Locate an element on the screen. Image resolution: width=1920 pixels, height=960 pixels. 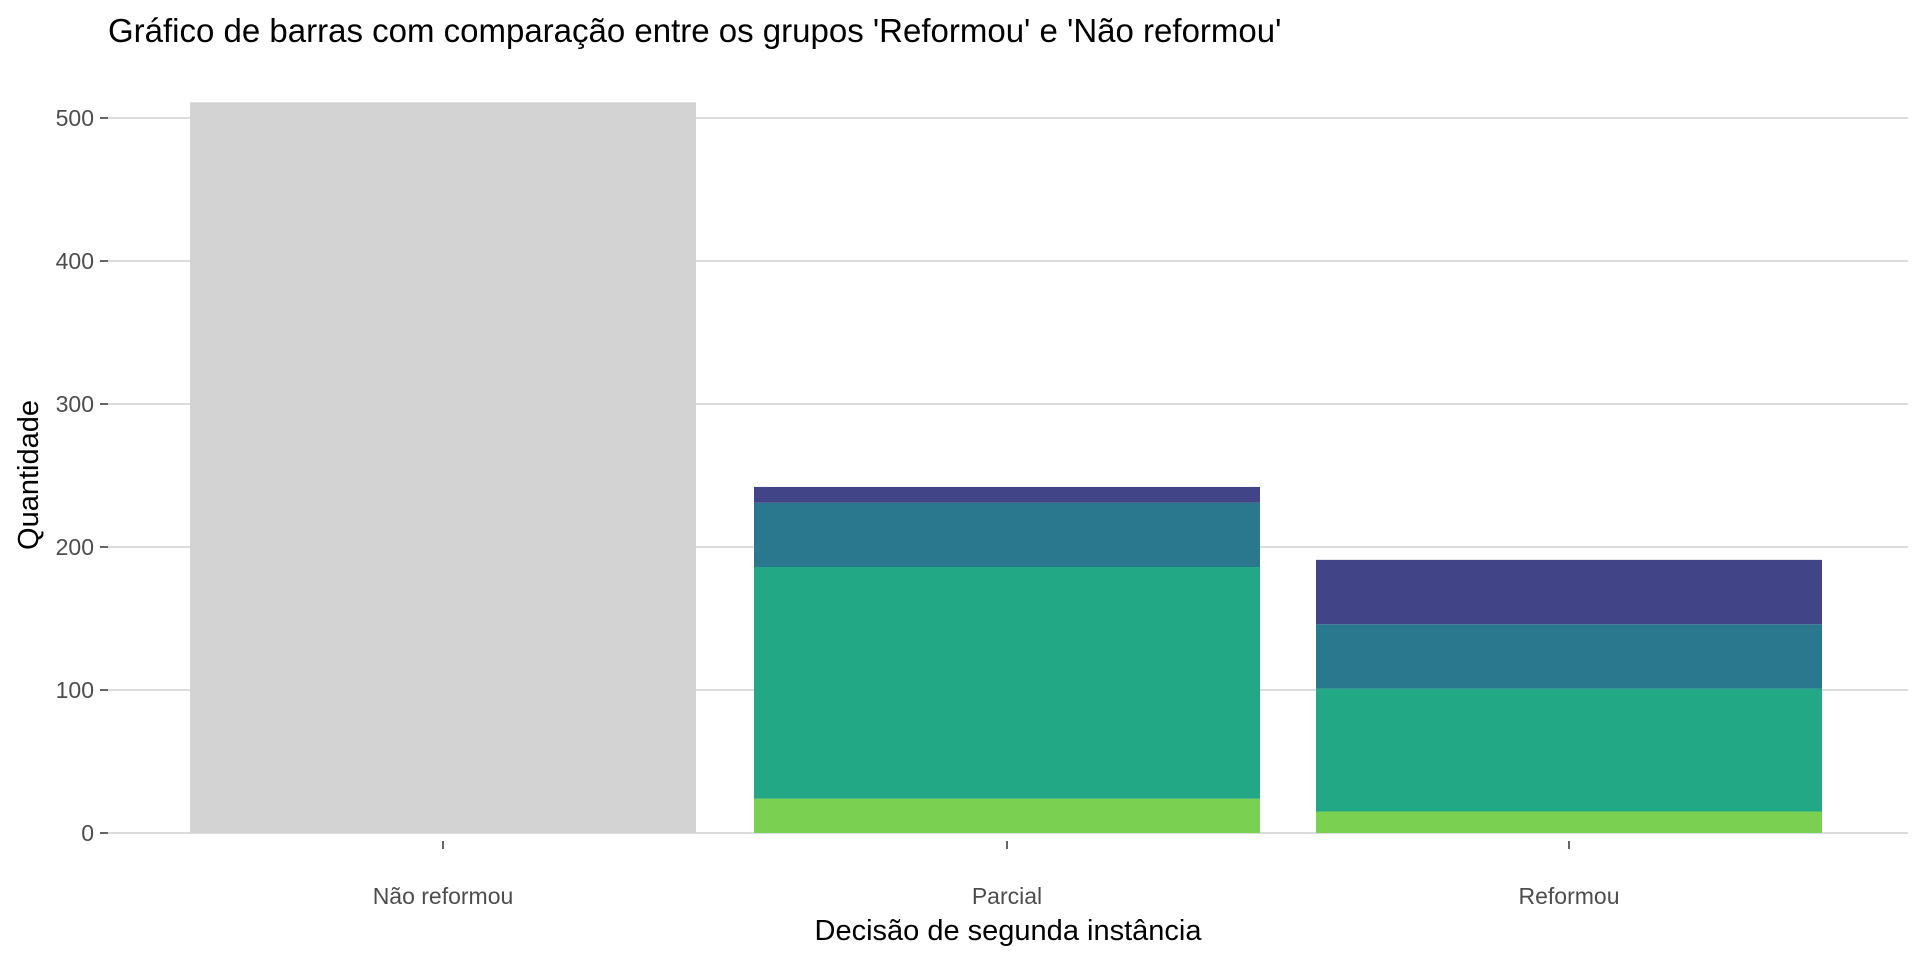
y-tick-label: 100 is located at coordinates (75, 690).